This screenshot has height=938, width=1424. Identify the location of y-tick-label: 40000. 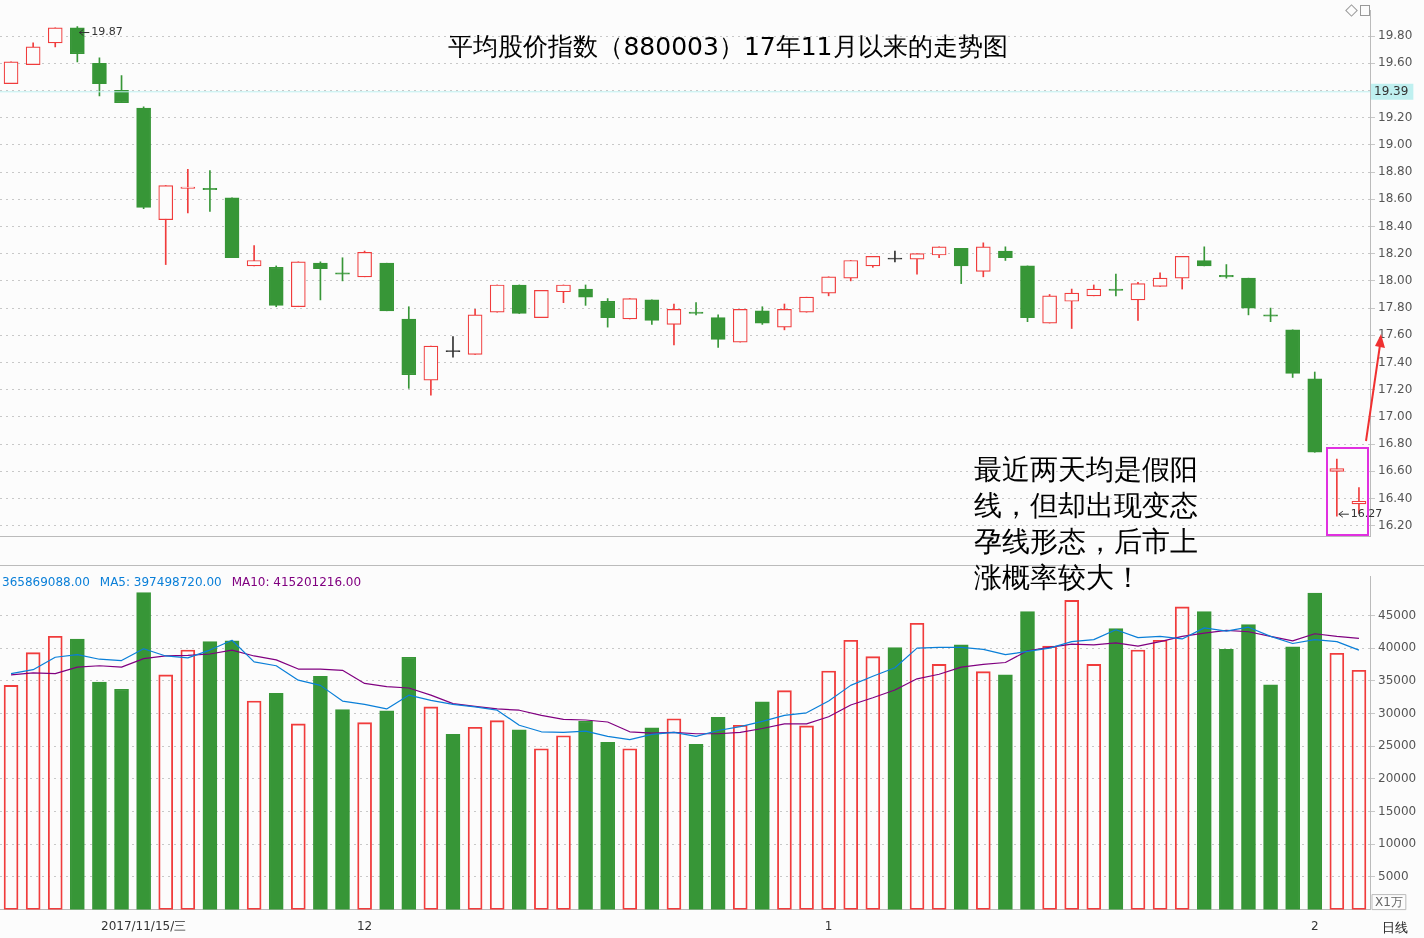
(1397, 647).